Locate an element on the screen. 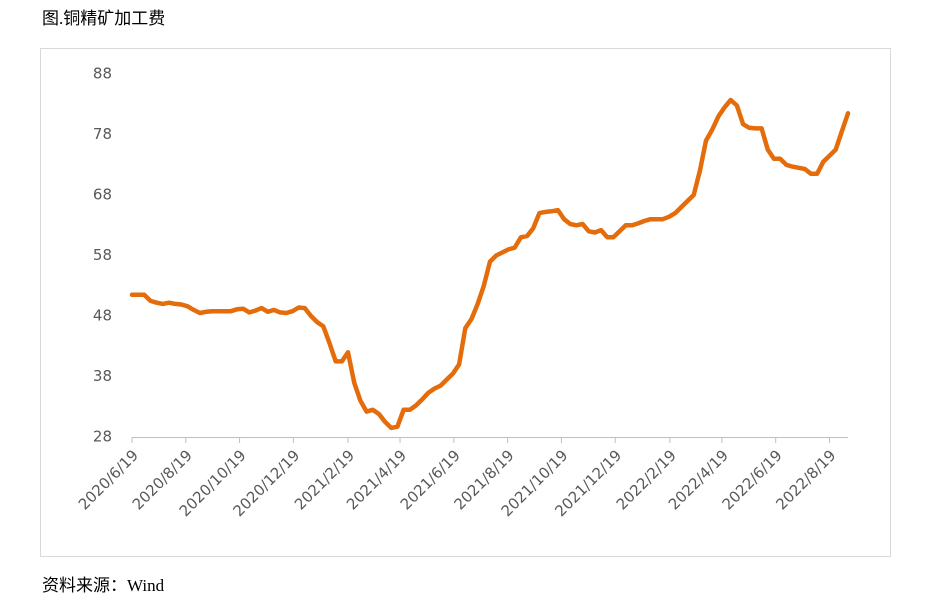 The width and height of the screenshot is (940, 611). y-tick-label: 78 is located at coordinates (102, 134).